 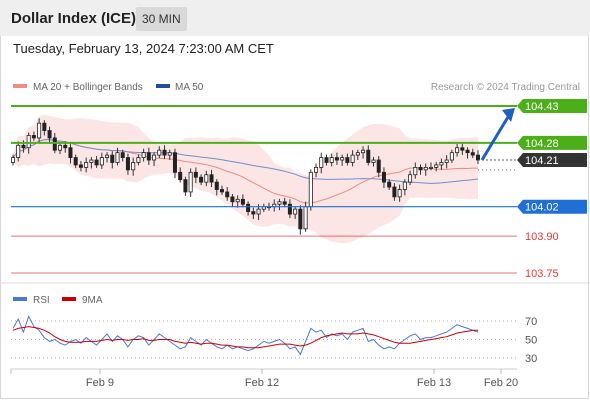 What do you see at coordinates (495, 138) in the screenshot?
I see `target-arrow-shaft` at bounding box center [495, 138].